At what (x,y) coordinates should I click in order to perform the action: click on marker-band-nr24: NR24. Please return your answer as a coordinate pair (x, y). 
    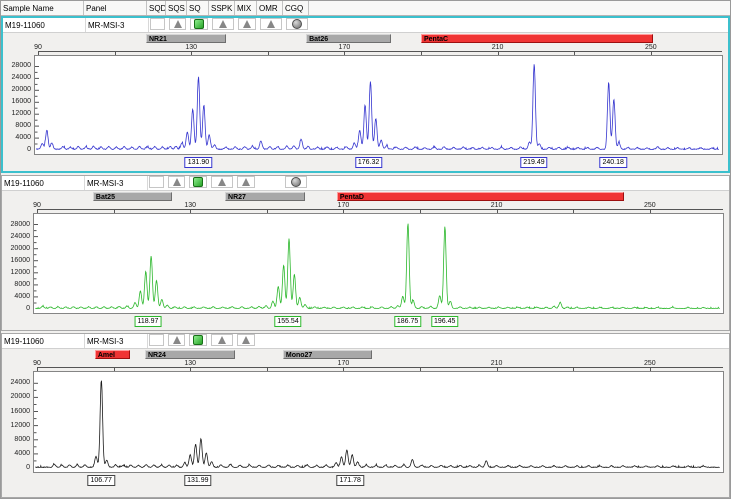
    Looking at the image, I should click on (190, 354).